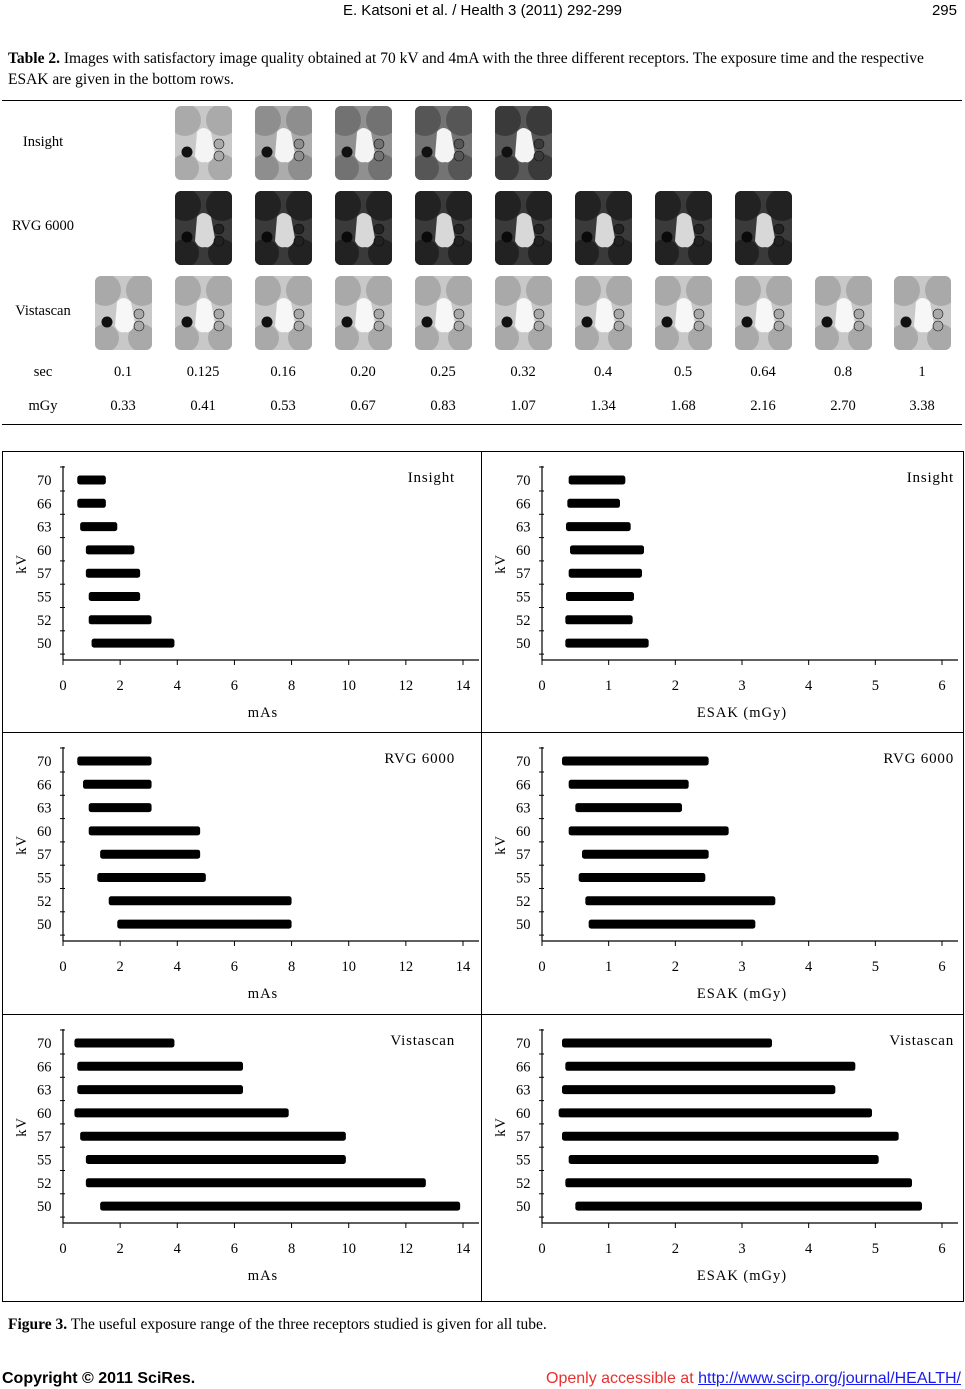 The width and height of the screenshot is (965, 1389). Describe the element at coordinates (482, 732) in the screenshot. I see `figure-divider-row1` at that location.